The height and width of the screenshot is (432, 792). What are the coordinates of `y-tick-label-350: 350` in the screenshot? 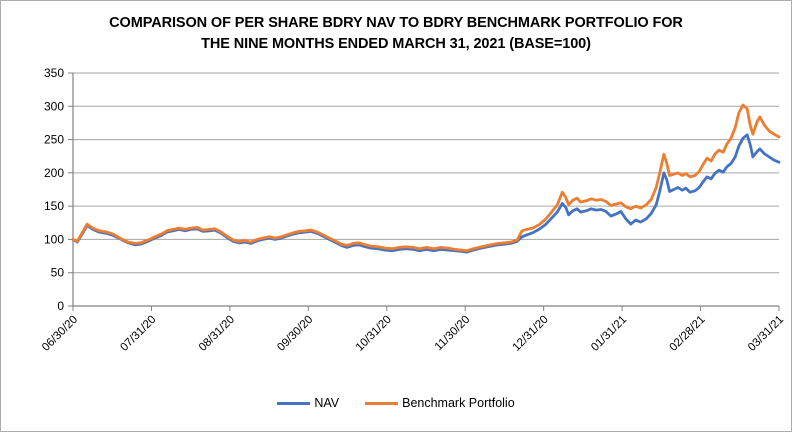 It's located at (54, 73).